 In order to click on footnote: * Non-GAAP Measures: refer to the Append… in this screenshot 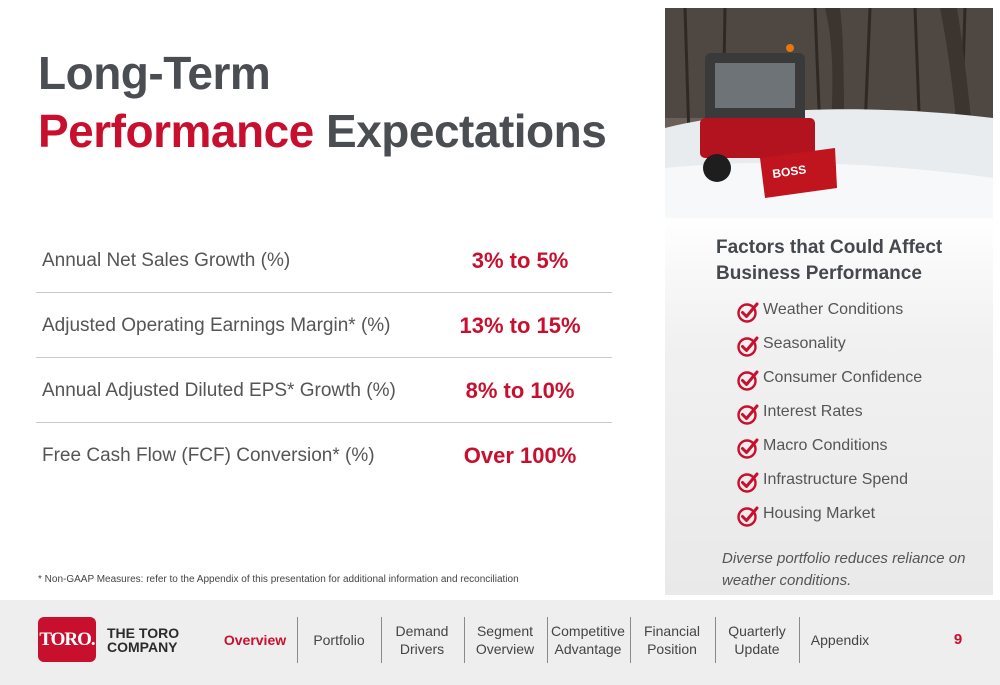, I will do `click(278, 579)`.